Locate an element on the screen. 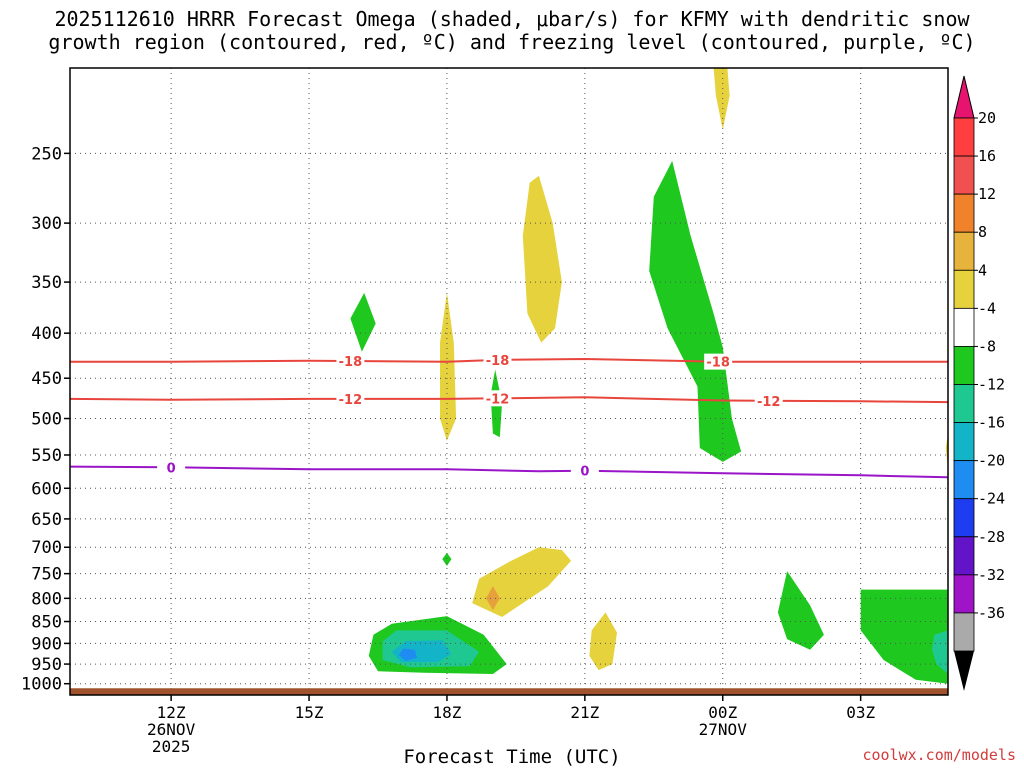  y-tick-label: 850 is located at coordinates (46, 623).